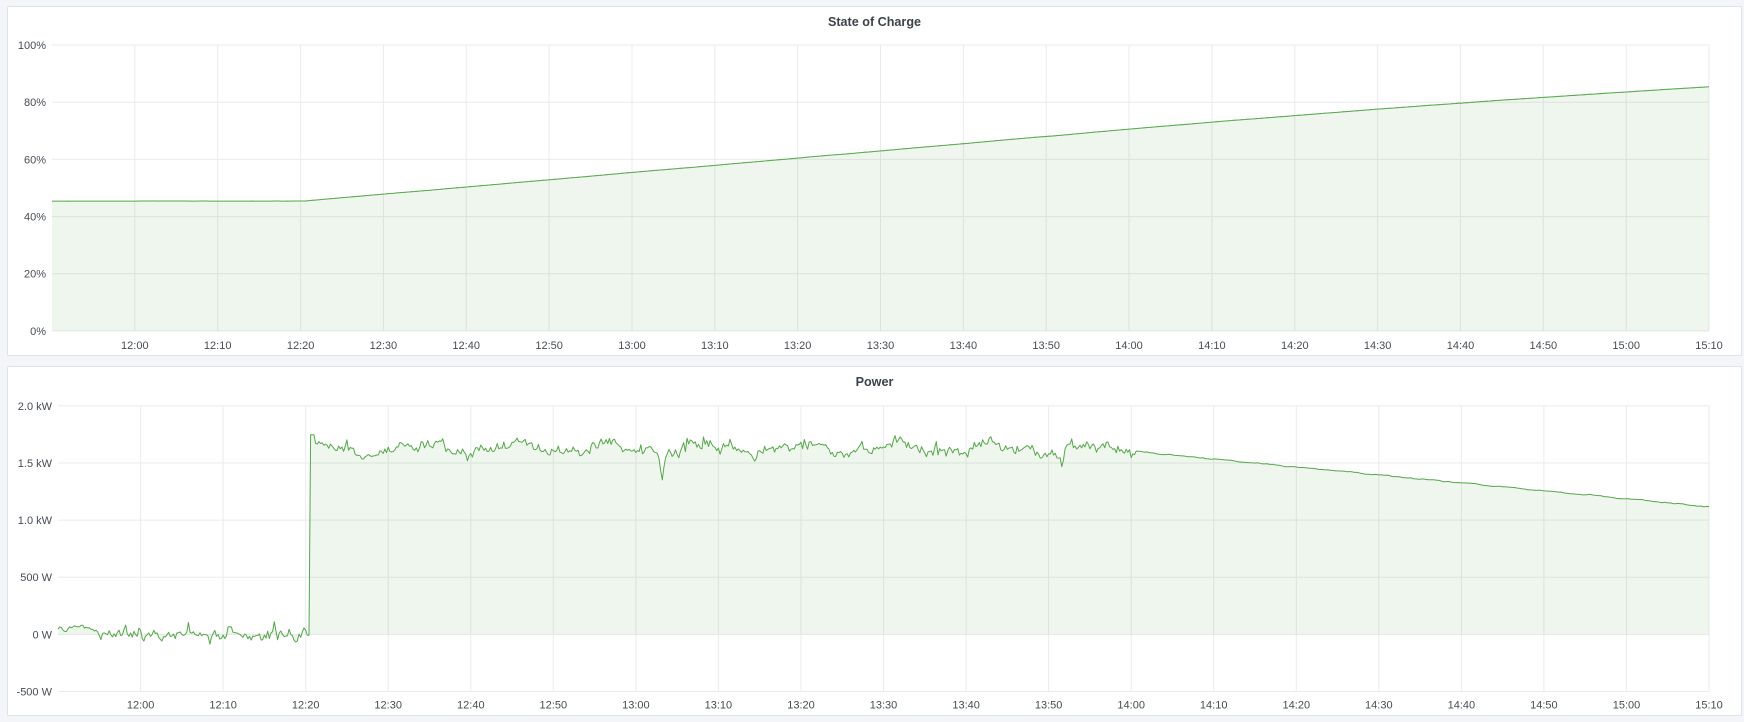  I want to click on svg-text: 1.0 kW, so click(35, 521).